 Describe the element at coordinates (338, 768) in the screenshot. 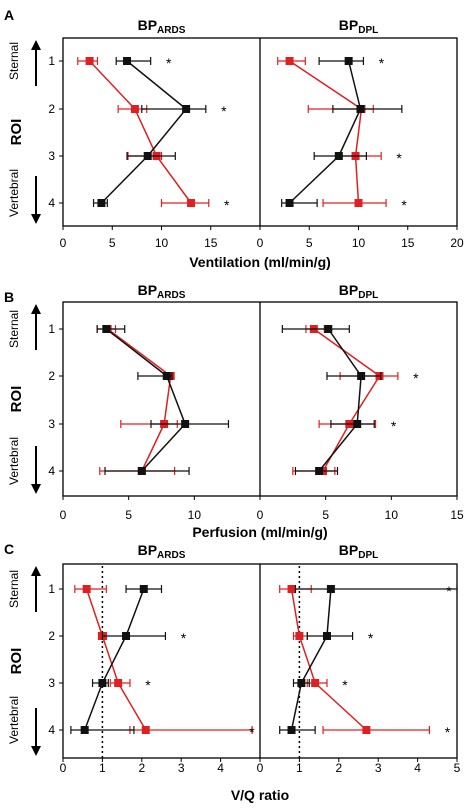

I see `x-tick-label: 2` at that location.